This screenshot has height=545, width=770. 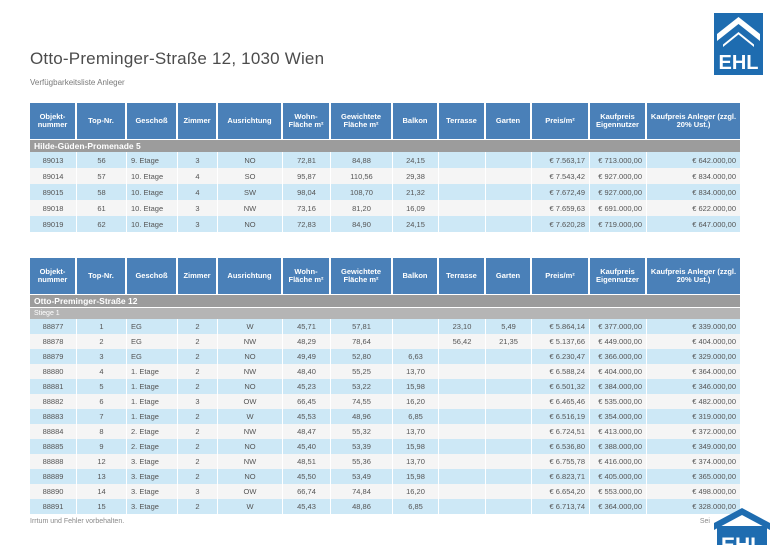 What do you see at coordinates (561, 208) in the screenshot?
I see `cell: € 7.659,63` at bounding box center [561, 208].